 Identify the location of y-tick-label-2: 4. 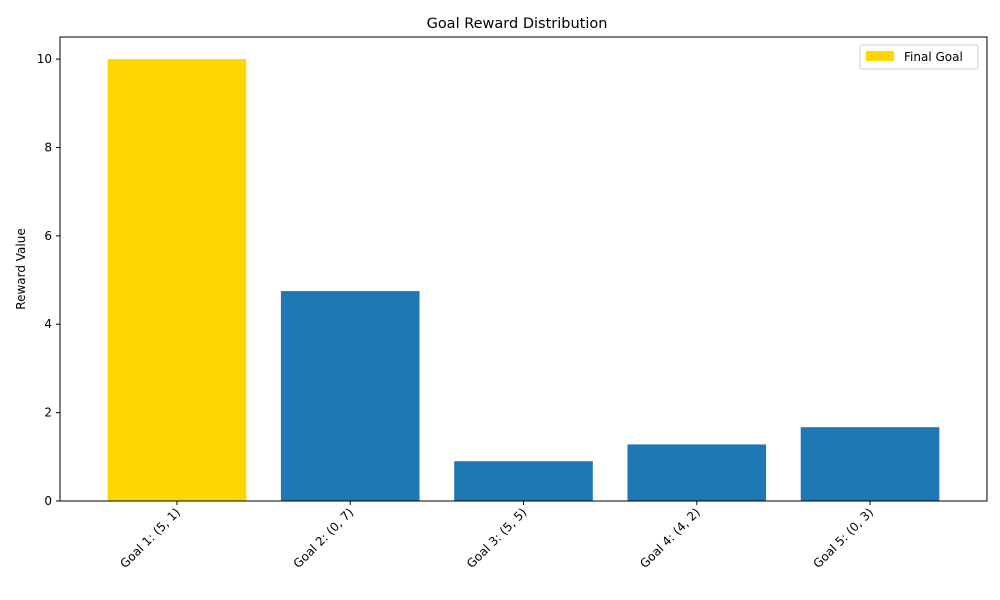
(48, 324).